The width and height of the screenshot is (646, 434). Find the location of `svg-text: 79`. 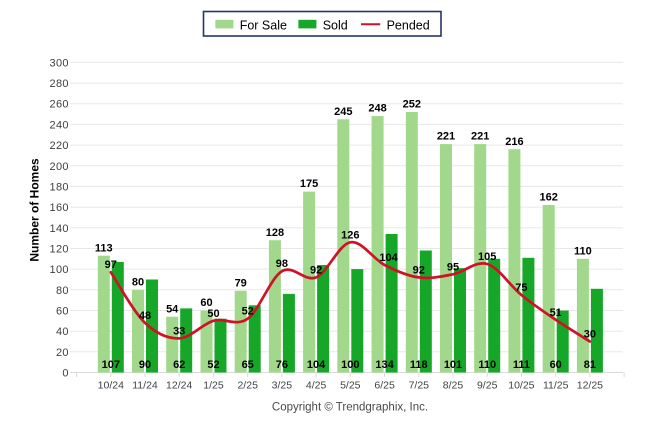

svg-text: 79 is located at coordinates (241, 283).